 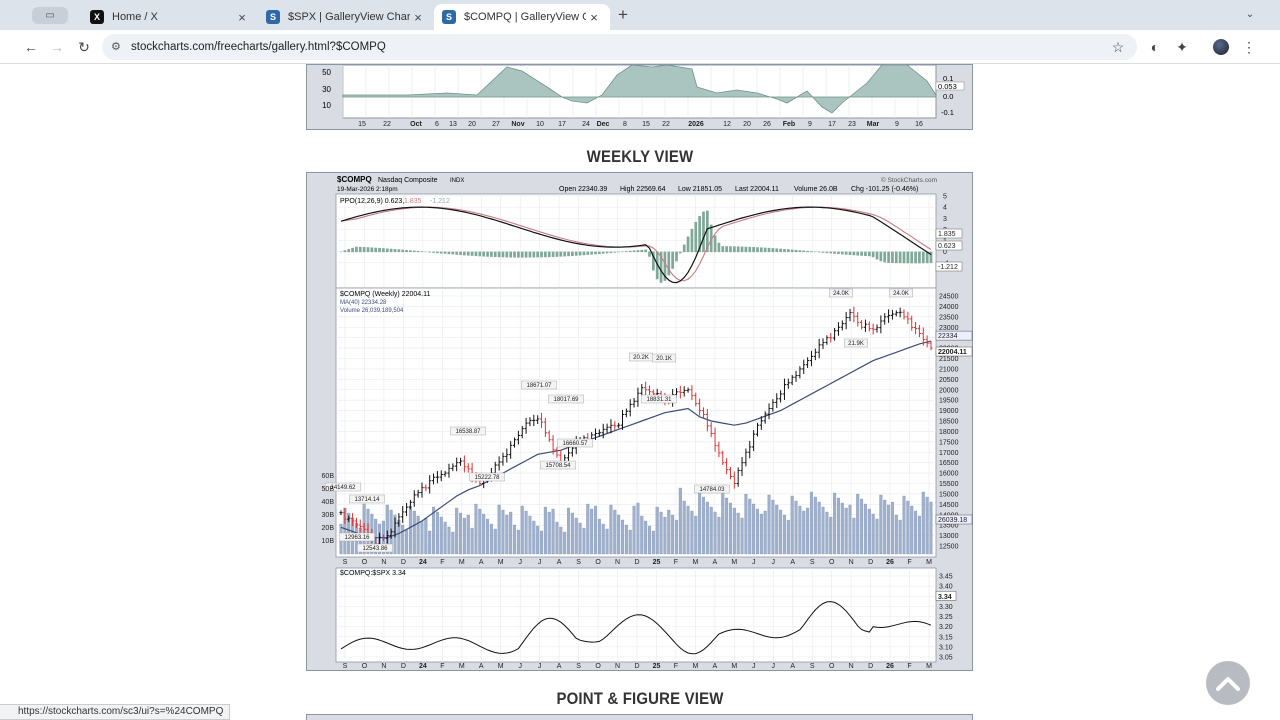 What do you see at coordinates (901, 293) in the screenshot?
I see `annotation-box` at bounding box center [901, 293].